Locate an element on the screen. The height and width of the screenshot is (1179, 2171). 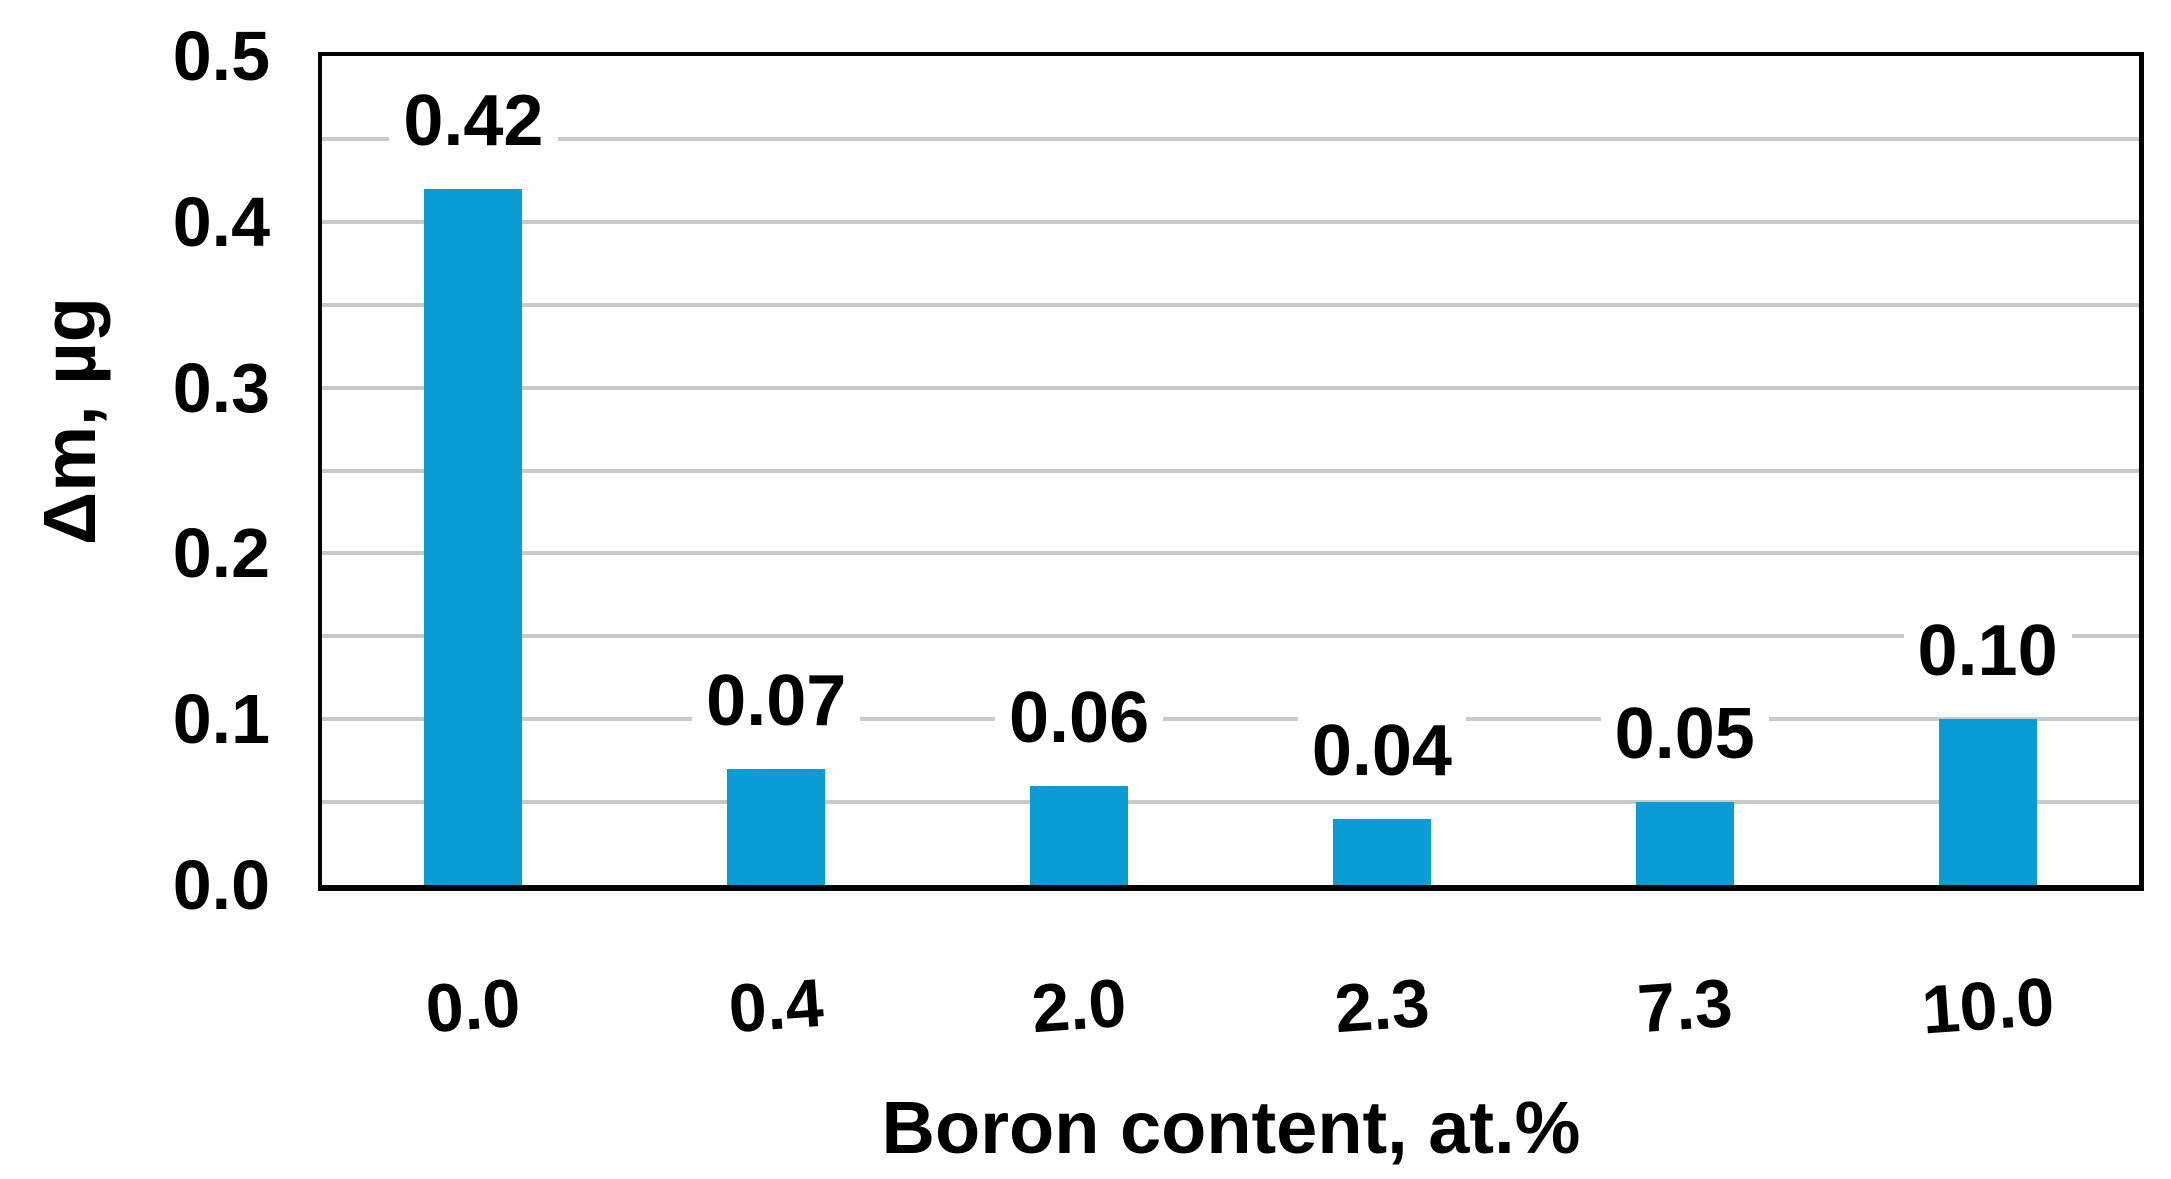
y-tick-label: 0.3 is located at coordinates (221, 387).